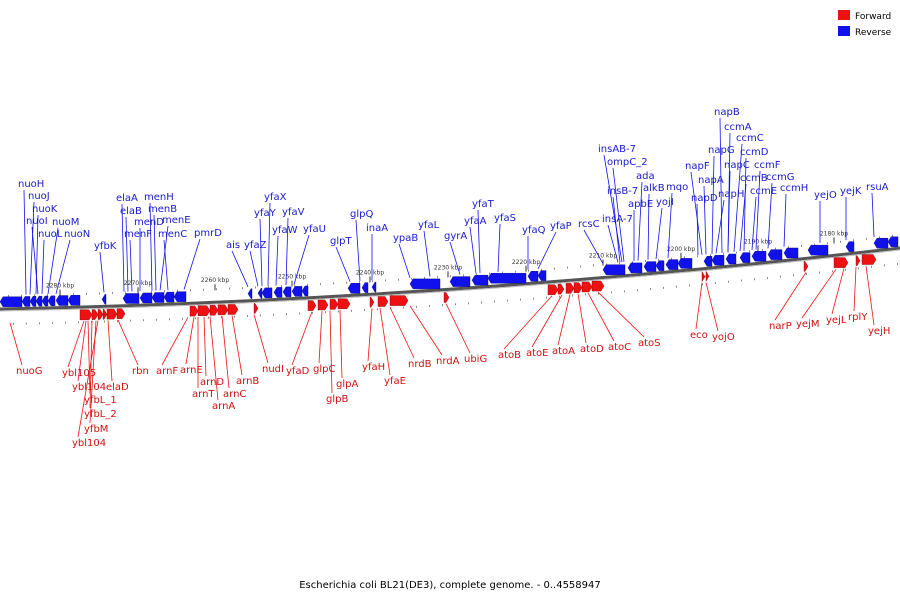 This screenshot has width=900, height=600. I want to click on forward-gene-label: arnF, so click(167, 371).